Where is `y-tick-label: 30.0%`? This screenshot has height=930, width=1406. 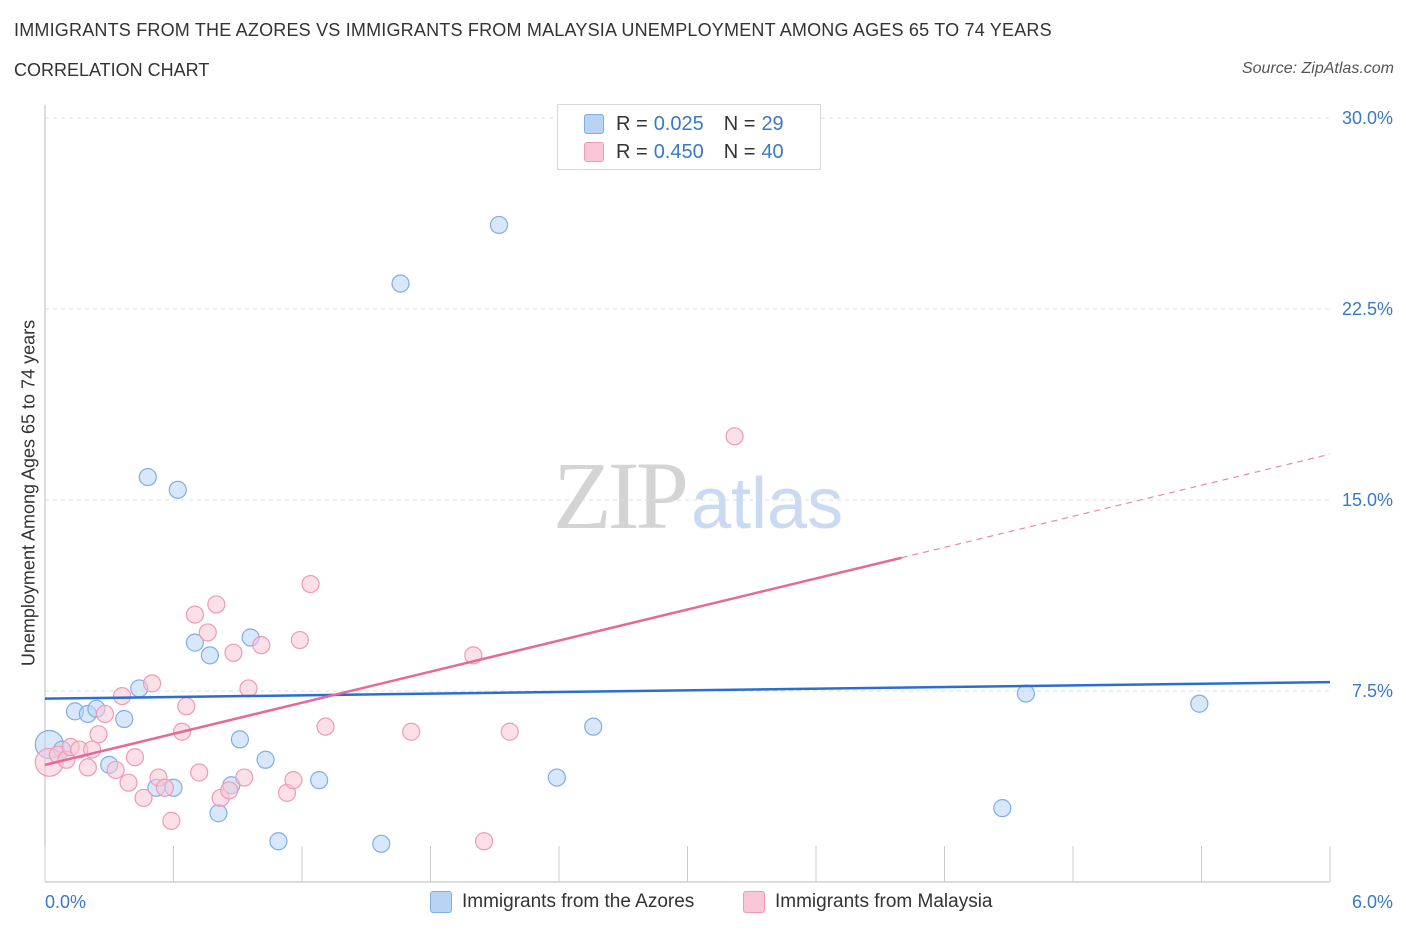 y-tick-label: 30.0% is located at coordinates (1367, 118).